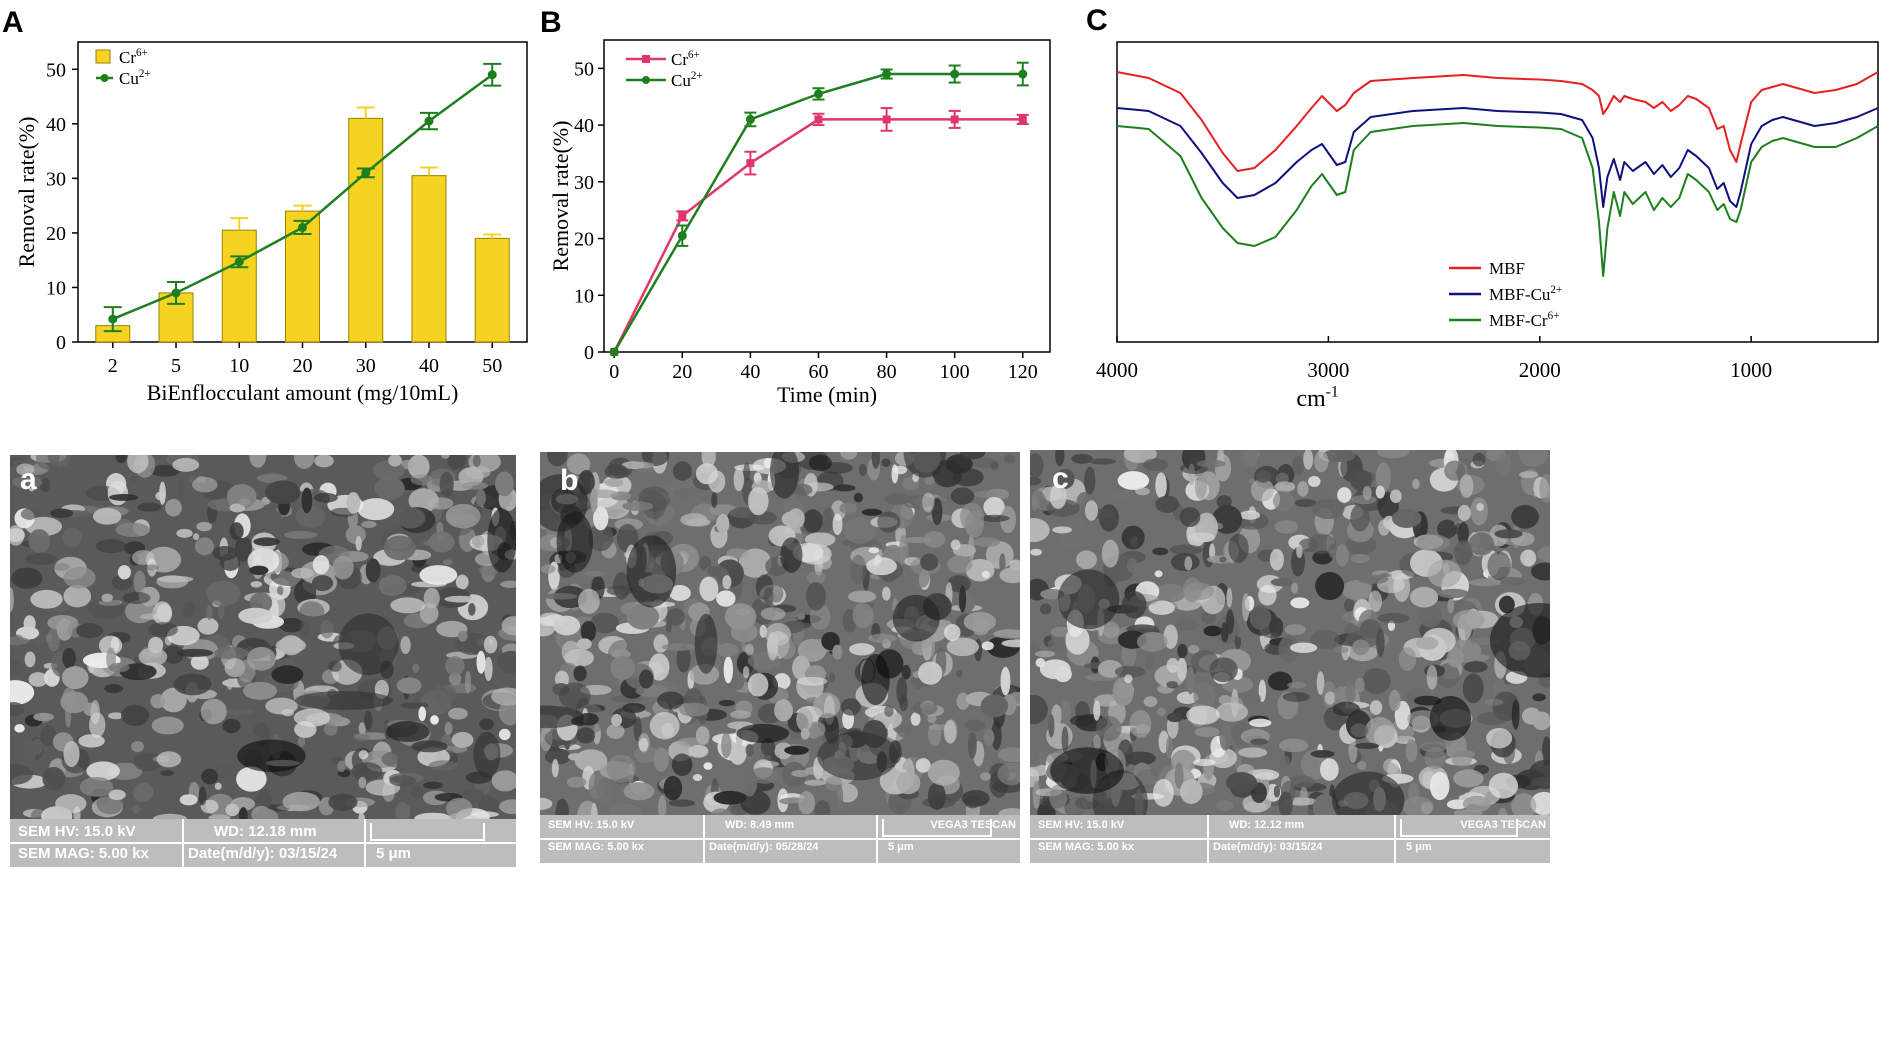  Describe the element at coordinates (239, 366) in the screenshot. I see `chart-a-xtick-label: 10` at that location.